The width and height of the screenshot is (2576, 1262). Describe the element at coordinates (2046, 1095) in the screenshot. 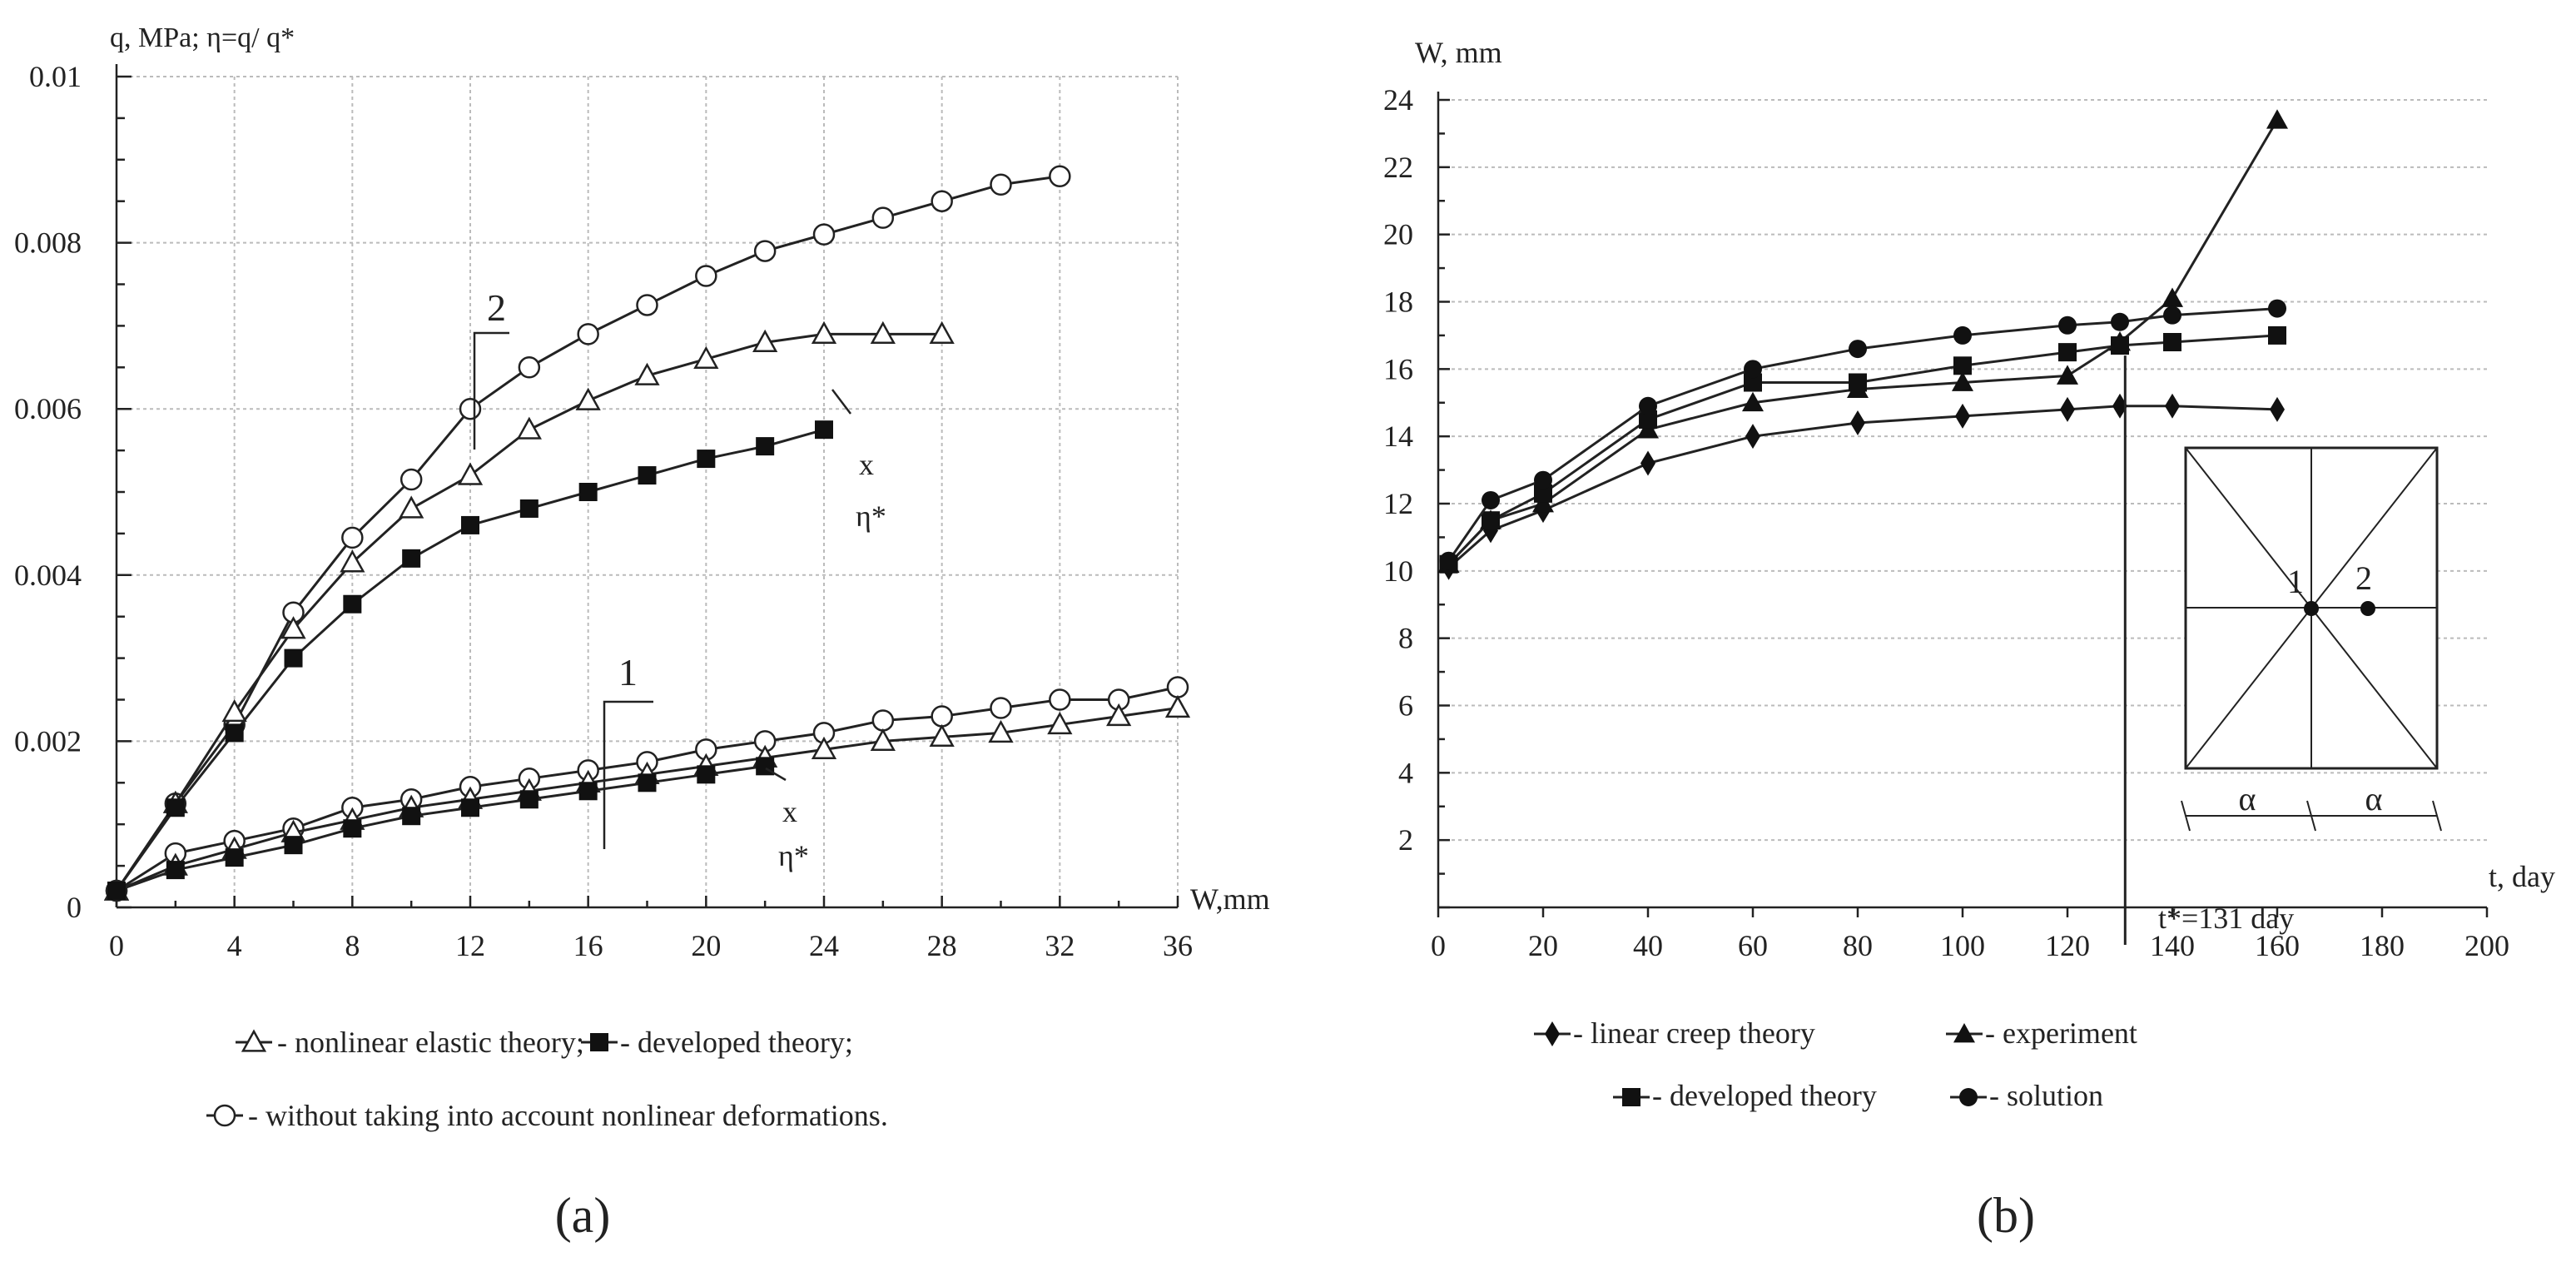

I see `legend-b-label-3: - solution` at that location.